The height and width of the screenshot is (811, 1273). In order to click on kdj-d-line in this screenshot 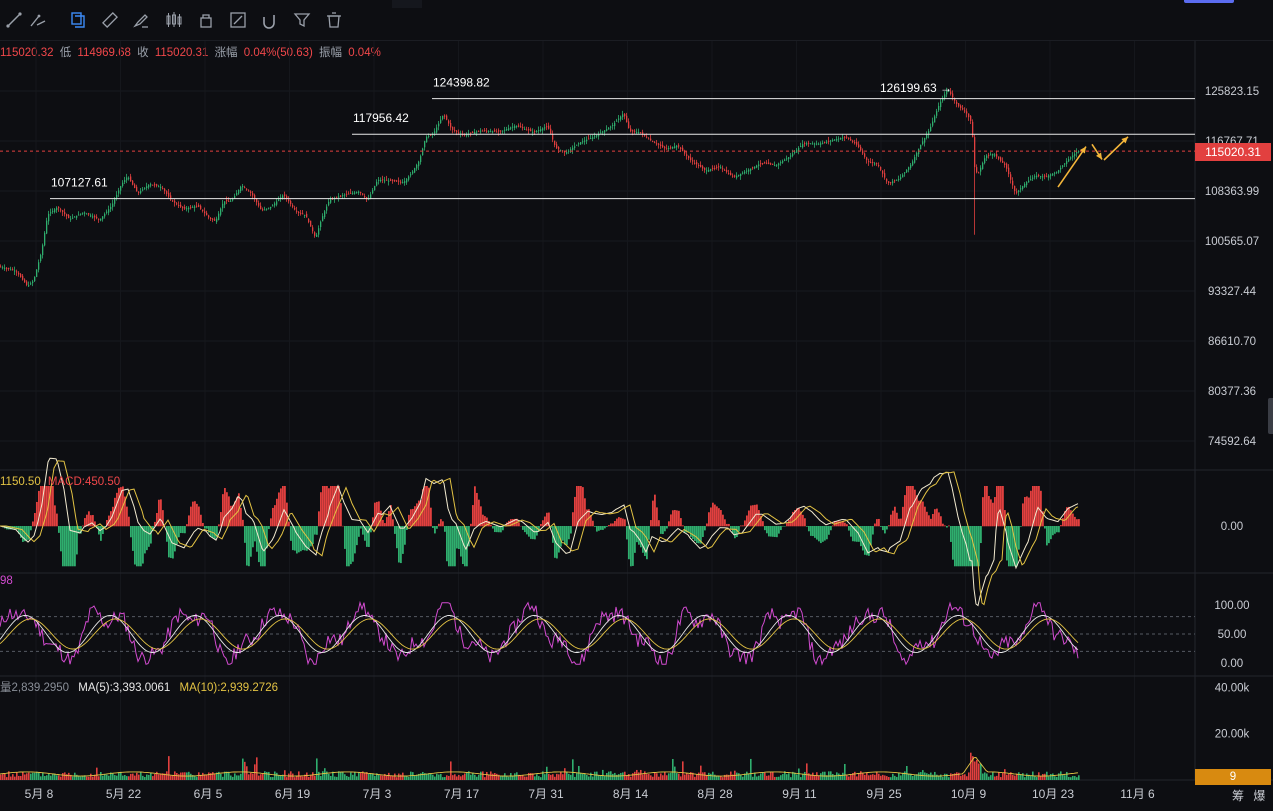, I will do `click(539, 634)`.